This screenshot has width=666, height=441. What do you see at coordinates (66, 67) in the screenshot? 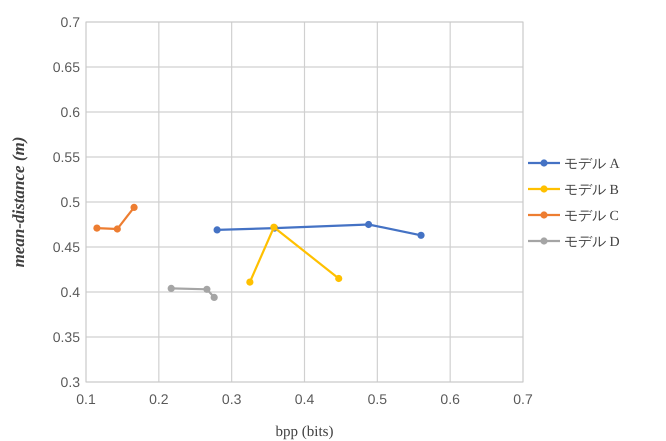
I see `y-tick-label: 0.65` at bounding box center [66, 67].